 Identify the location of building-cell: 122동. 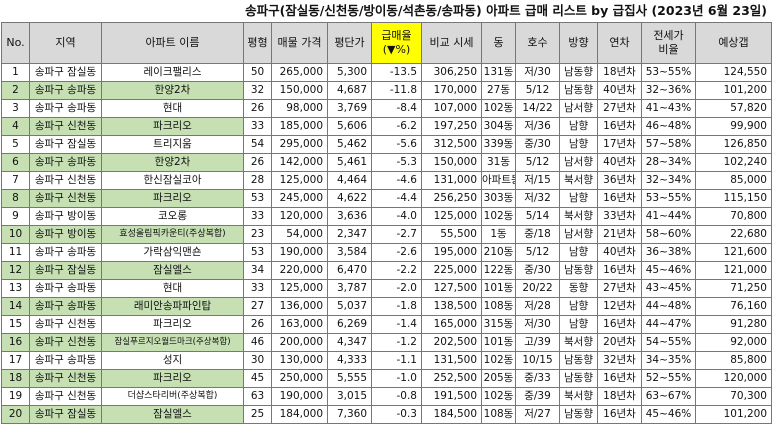
(498, 270).